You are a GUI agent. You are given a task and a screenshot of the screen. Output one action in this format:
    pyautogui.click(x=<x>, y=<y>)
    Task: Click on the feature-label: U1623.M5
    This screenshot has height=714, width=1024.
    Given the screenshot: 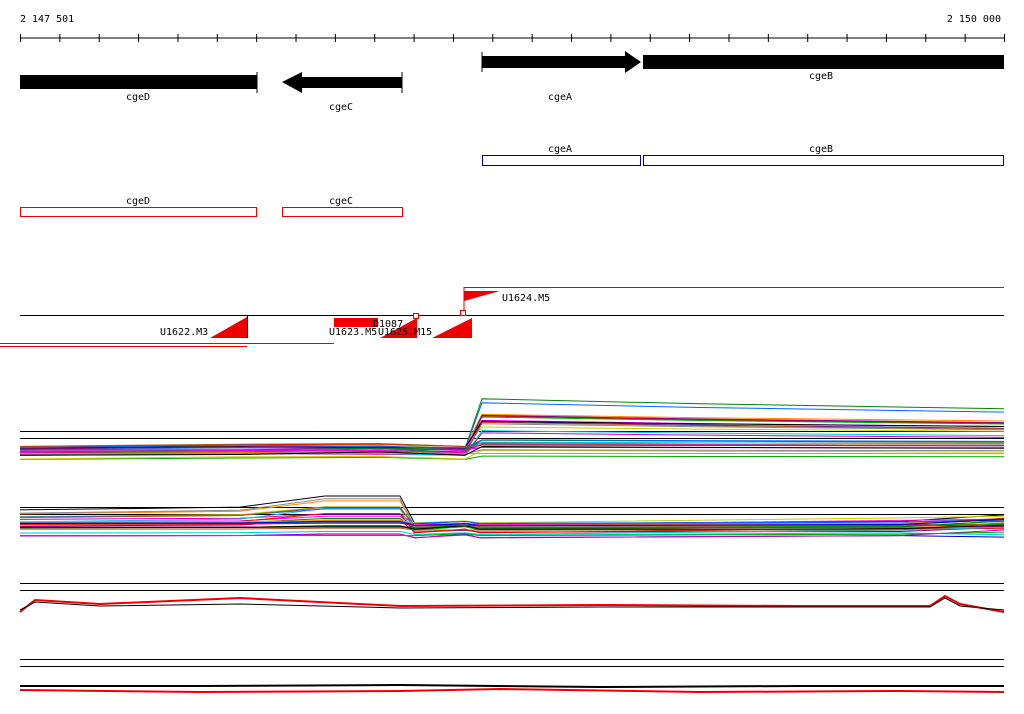 What is the action you would take?
    pyautogui.click(x=353, y=332)
    